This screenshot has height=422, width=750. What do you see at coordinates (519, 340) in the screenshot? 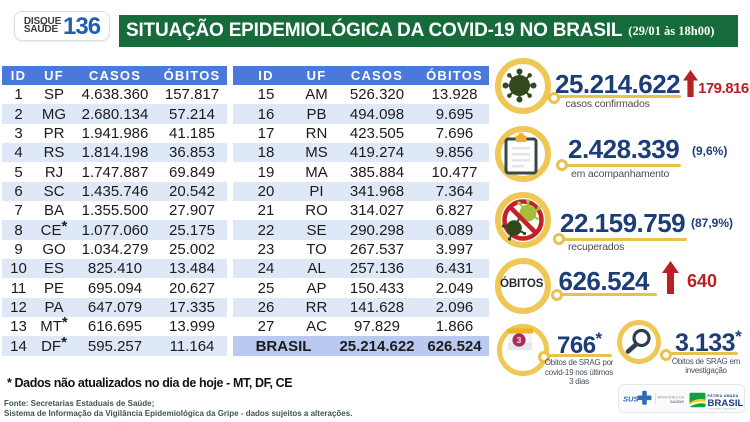
I see `svg-text: 3` at bounding box center [519, 340].